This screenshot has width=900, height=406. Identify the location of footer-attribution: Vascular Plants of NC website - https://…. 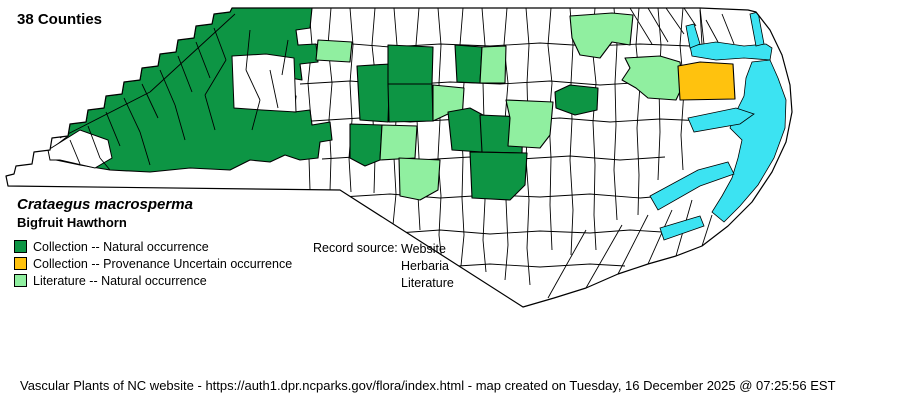
(428, 385).